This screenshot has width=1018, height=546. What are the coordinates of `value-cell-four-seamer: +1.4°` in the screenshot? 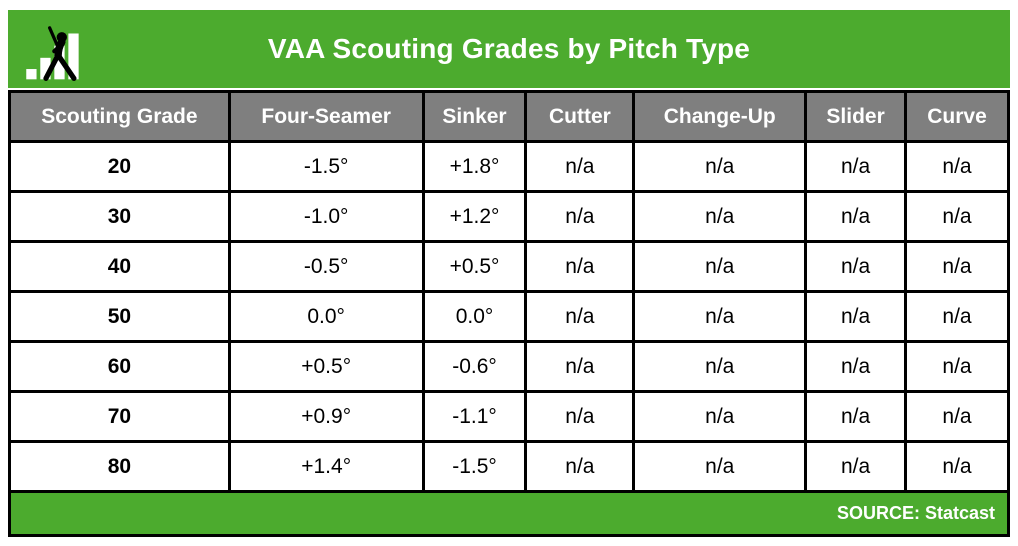 It's located at (326, 466).